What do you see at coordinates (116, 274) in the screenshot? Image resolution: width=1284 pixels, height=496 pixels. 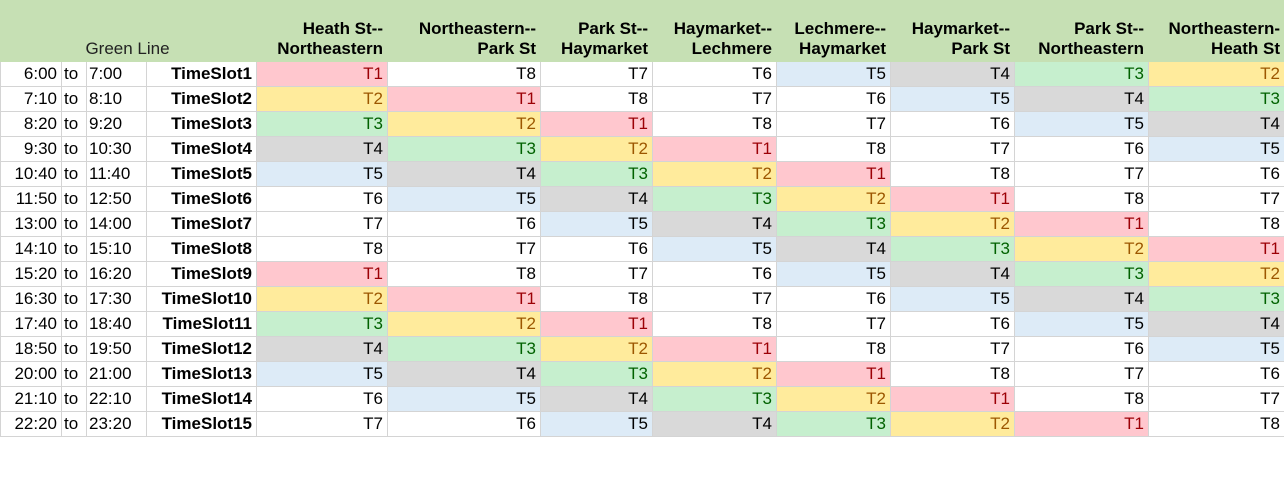 I see `end-time-cell: 16:20` at bounding box center [116, 274].